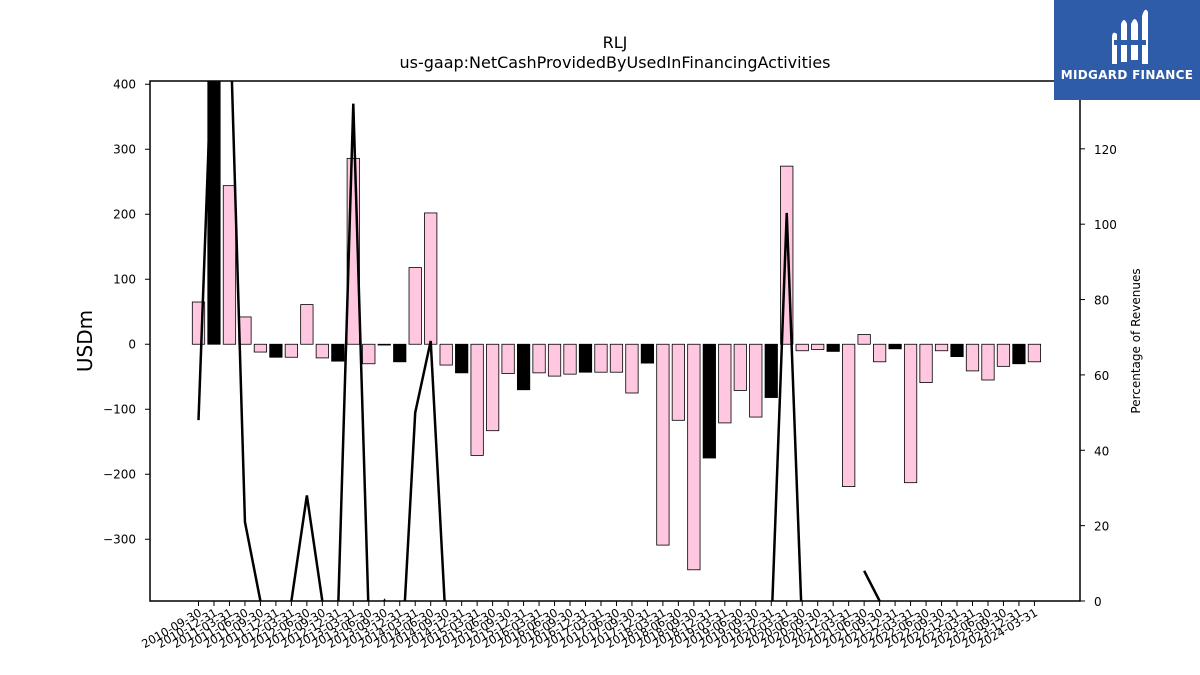 Image resolution: width=1200 pixels, height=675 pixels. I want to click on y2-tick-label: 120, so click(1105, 150).